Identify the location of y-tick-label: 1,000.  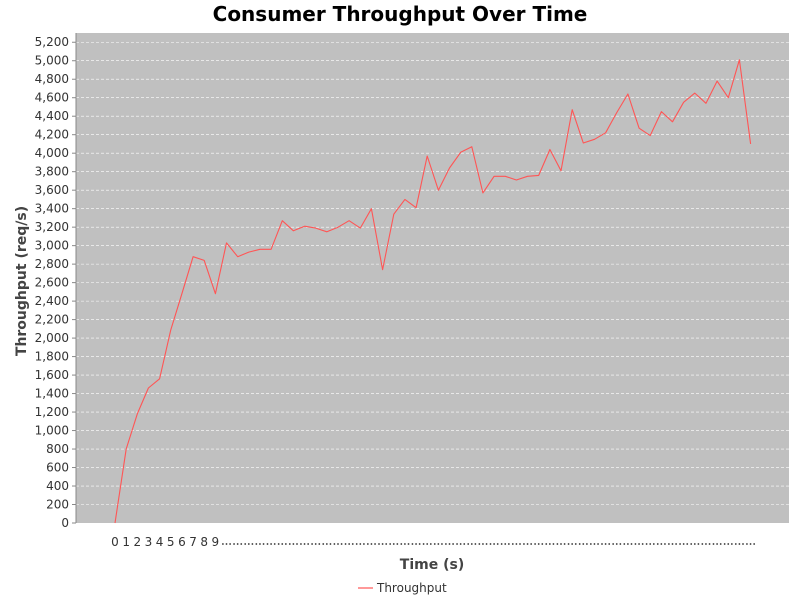
(52, 431).